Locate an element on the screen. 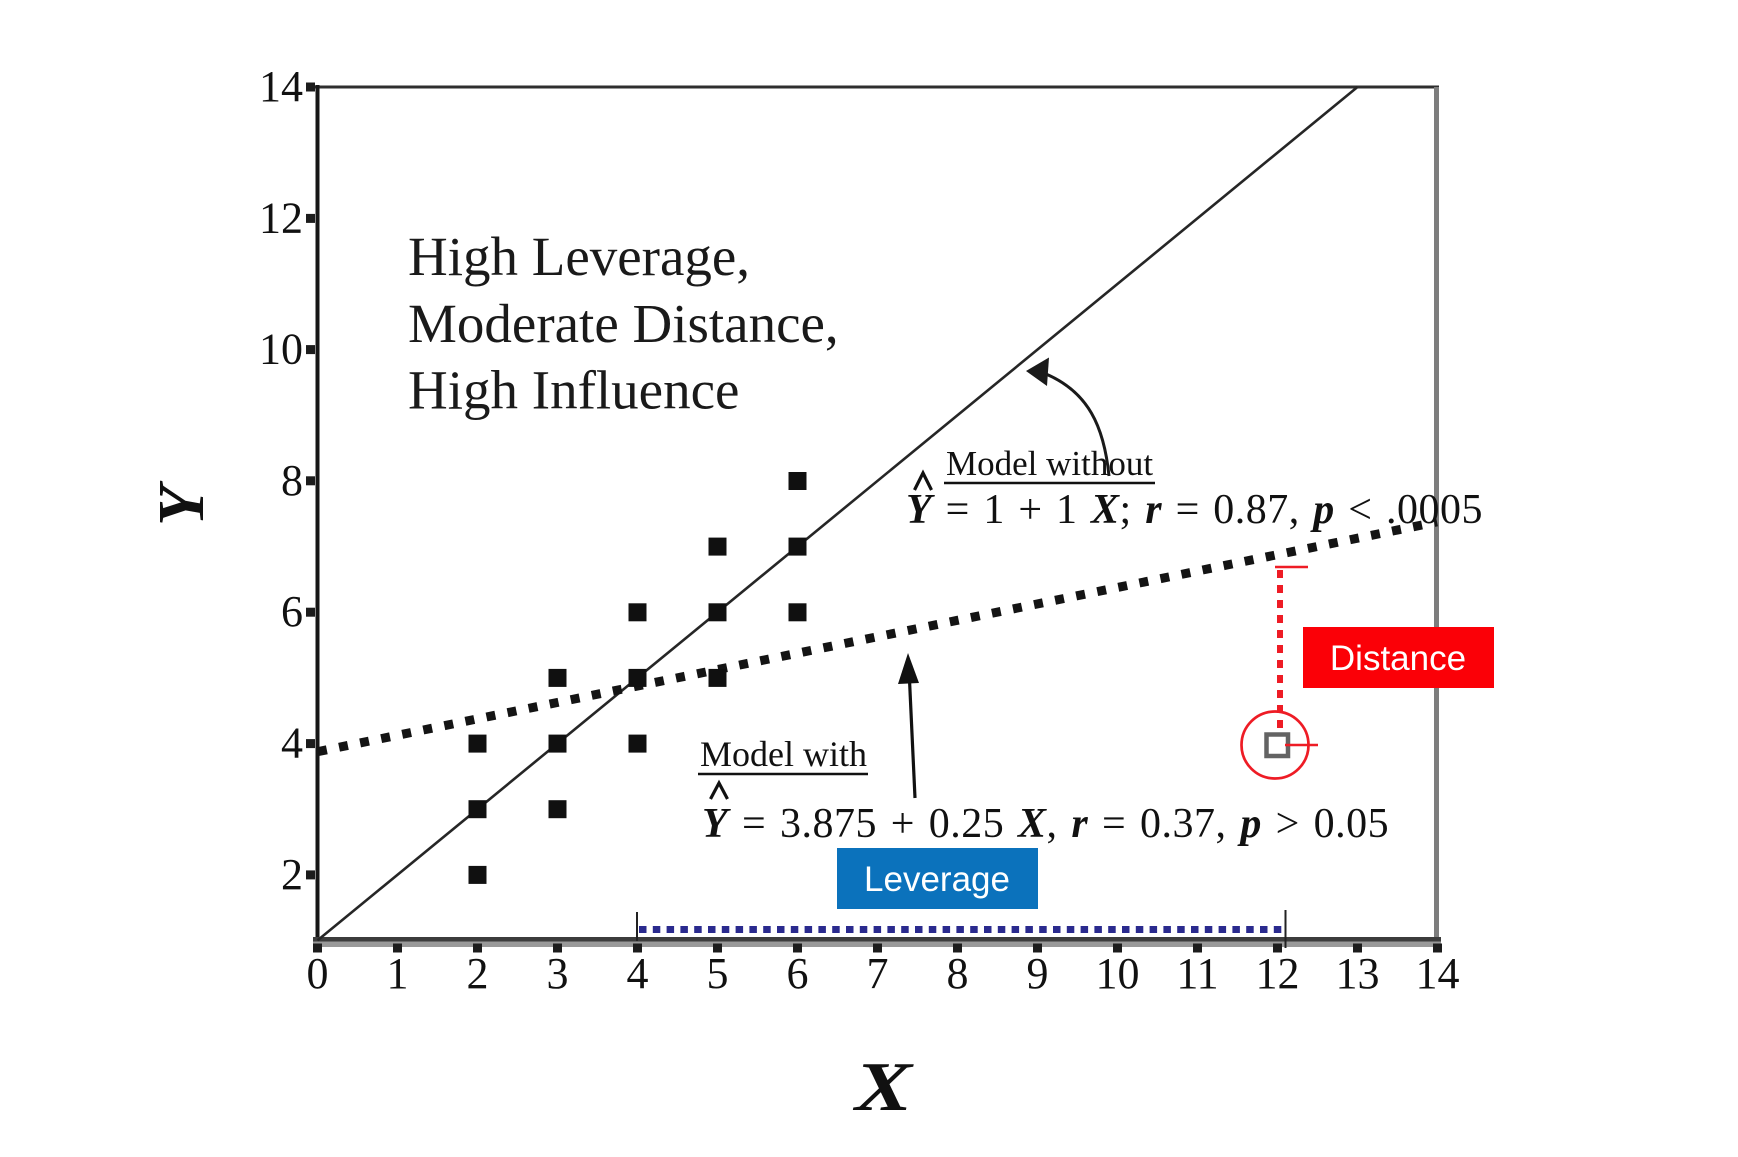 This screenshot has width=1738, height=1157. svg-text: 7 is located at coordinates (878, 973).